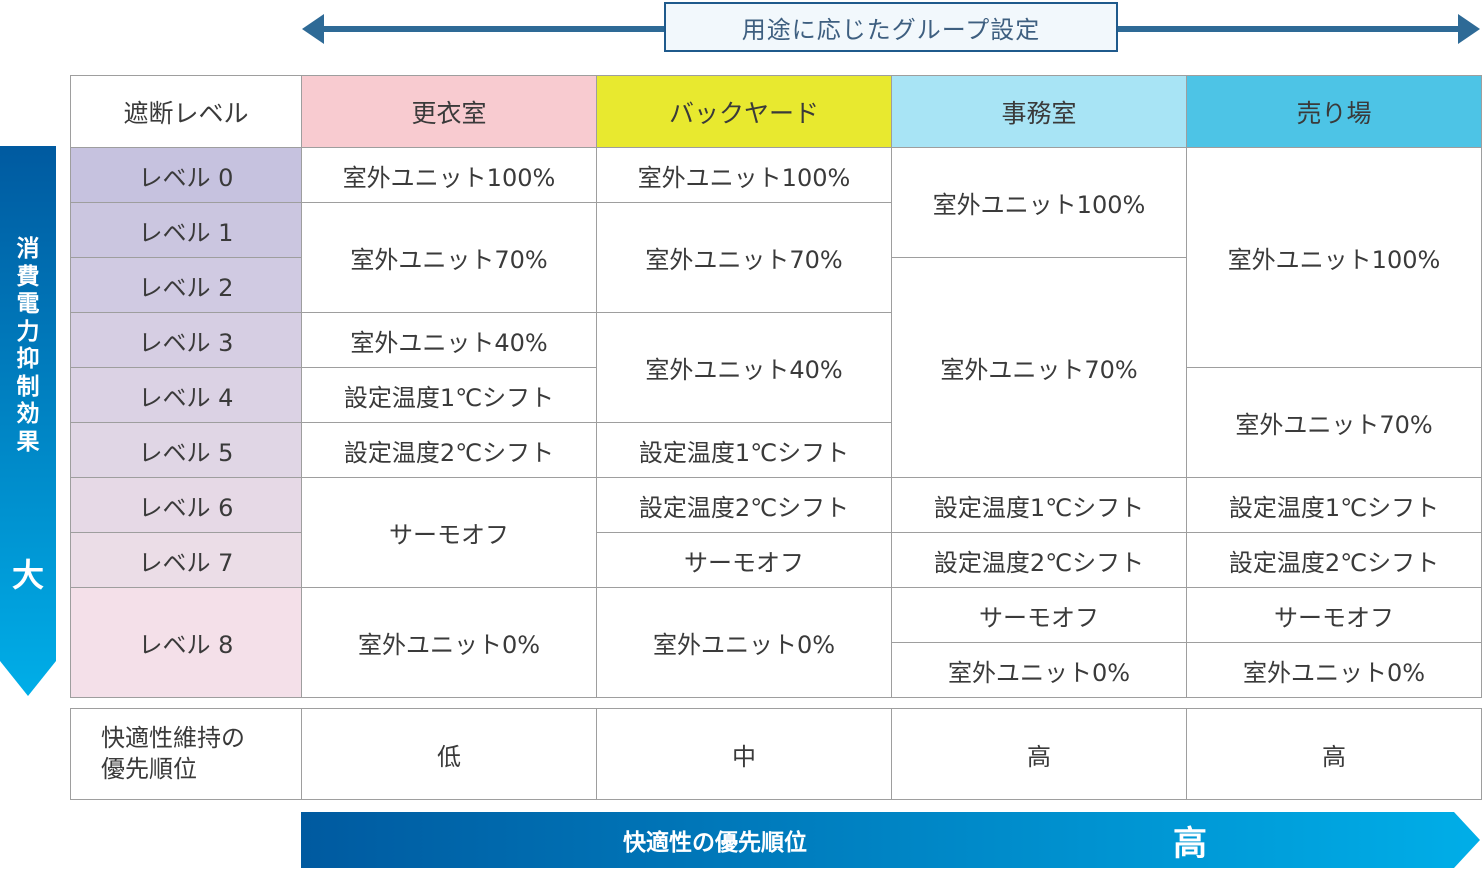 This screenshot has width=1482, height=869. Describe the element at coordinates (744, 450) in the screenshot. I see `backyard-cell: 設定温度1℃シフト` at that location.